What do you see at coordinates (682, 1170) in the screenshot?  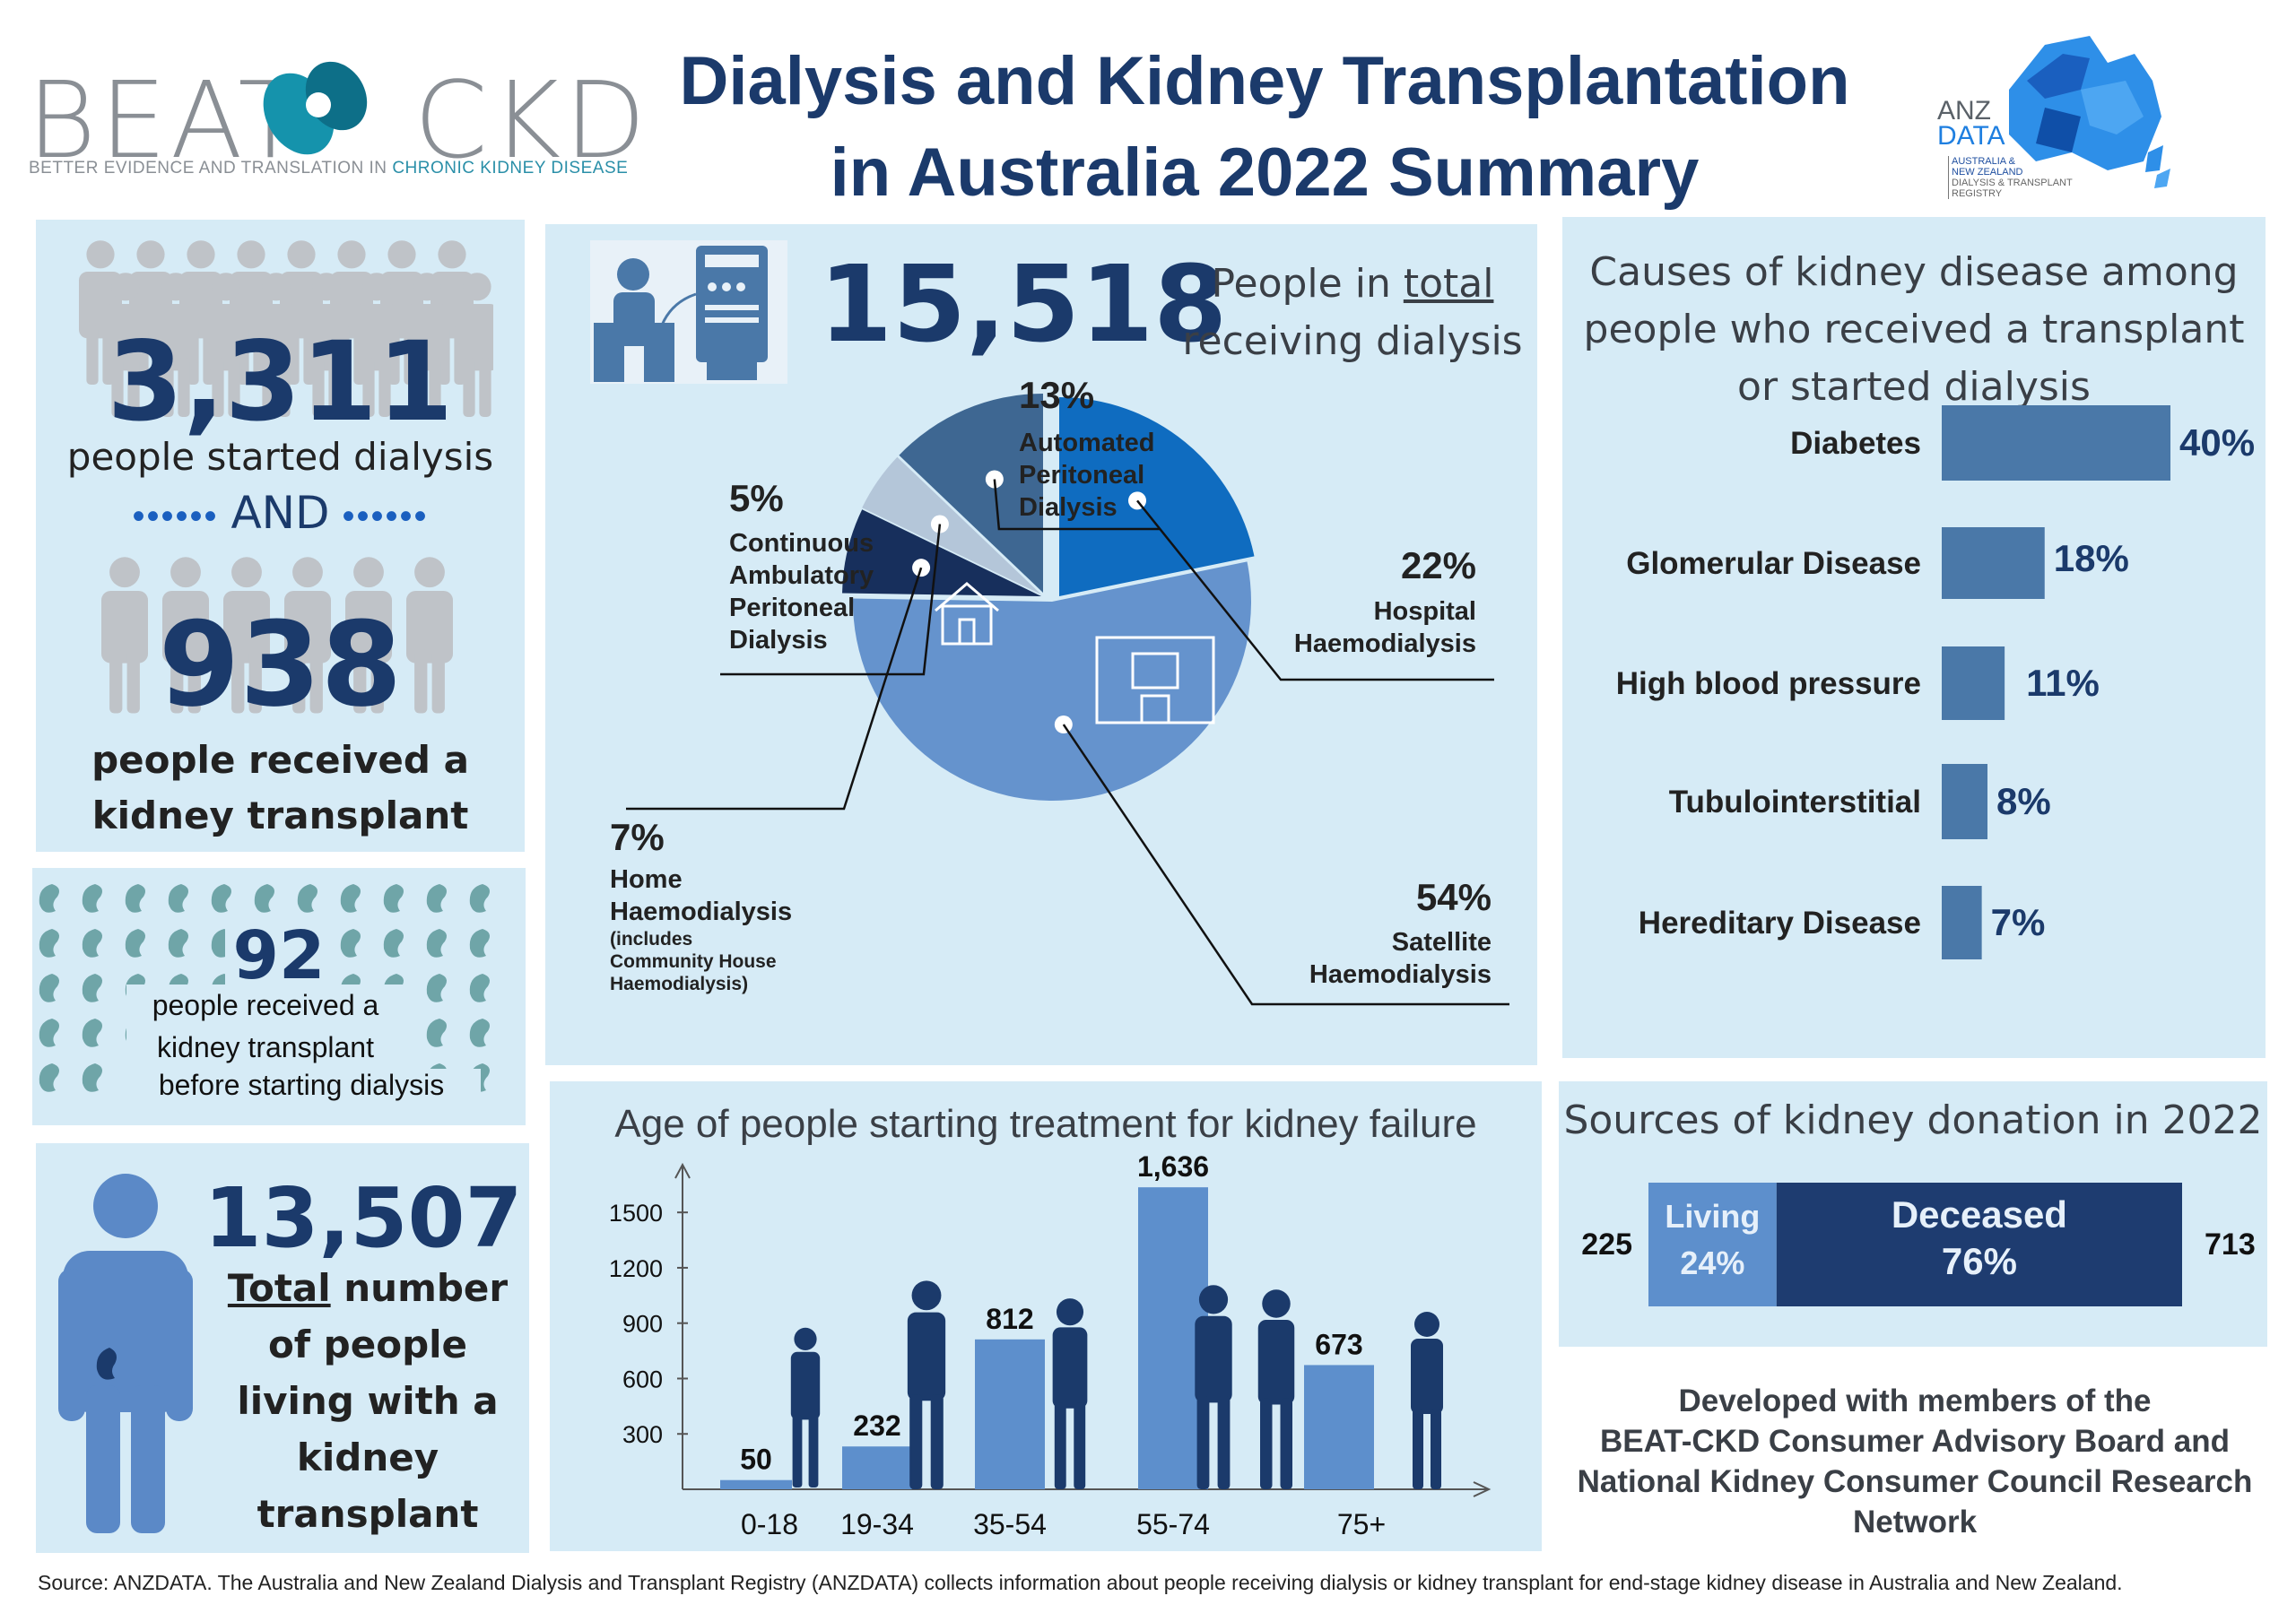 I see `y-axis-arrow` at bounding box center [682, 1170].